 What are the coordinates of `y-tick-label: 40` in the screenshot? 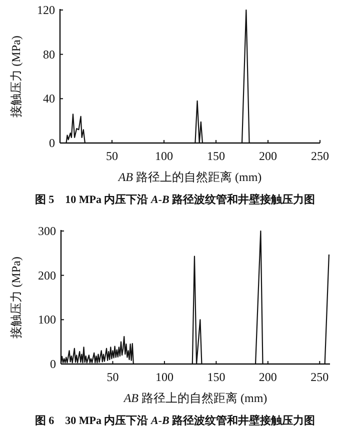 It's located at (49, 99).